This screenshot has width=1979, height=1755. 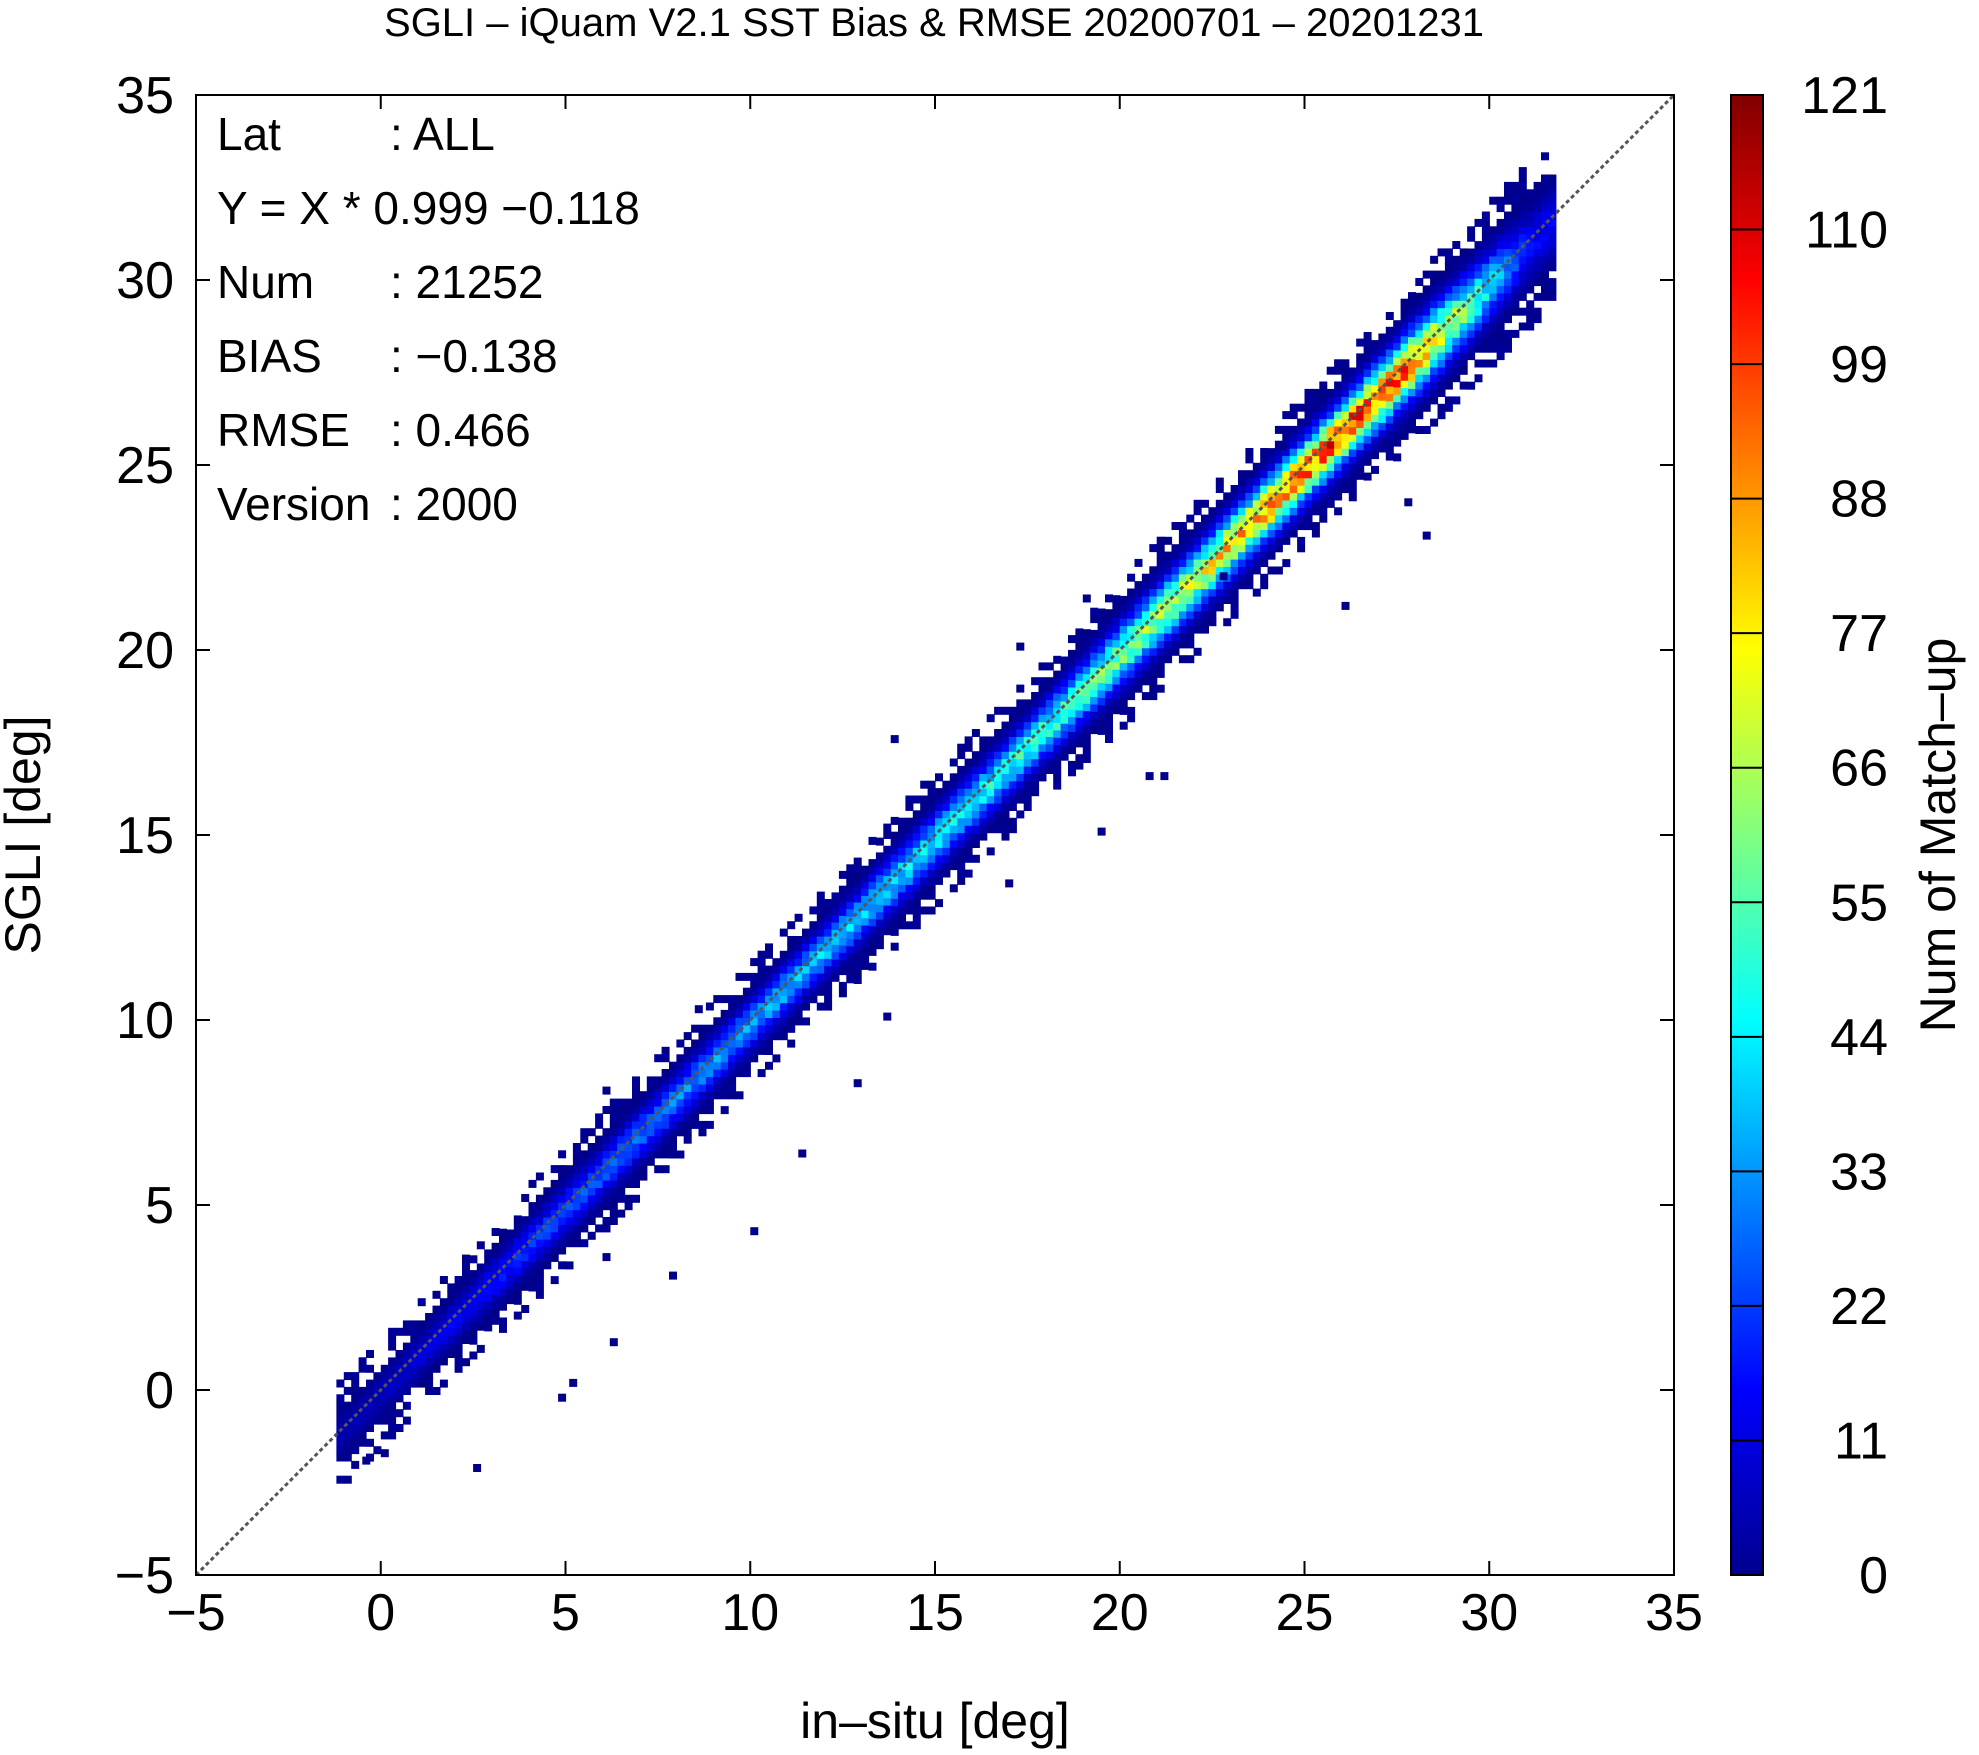 I want to click on x-tick-label: 5, so click(x=565, y=1613).